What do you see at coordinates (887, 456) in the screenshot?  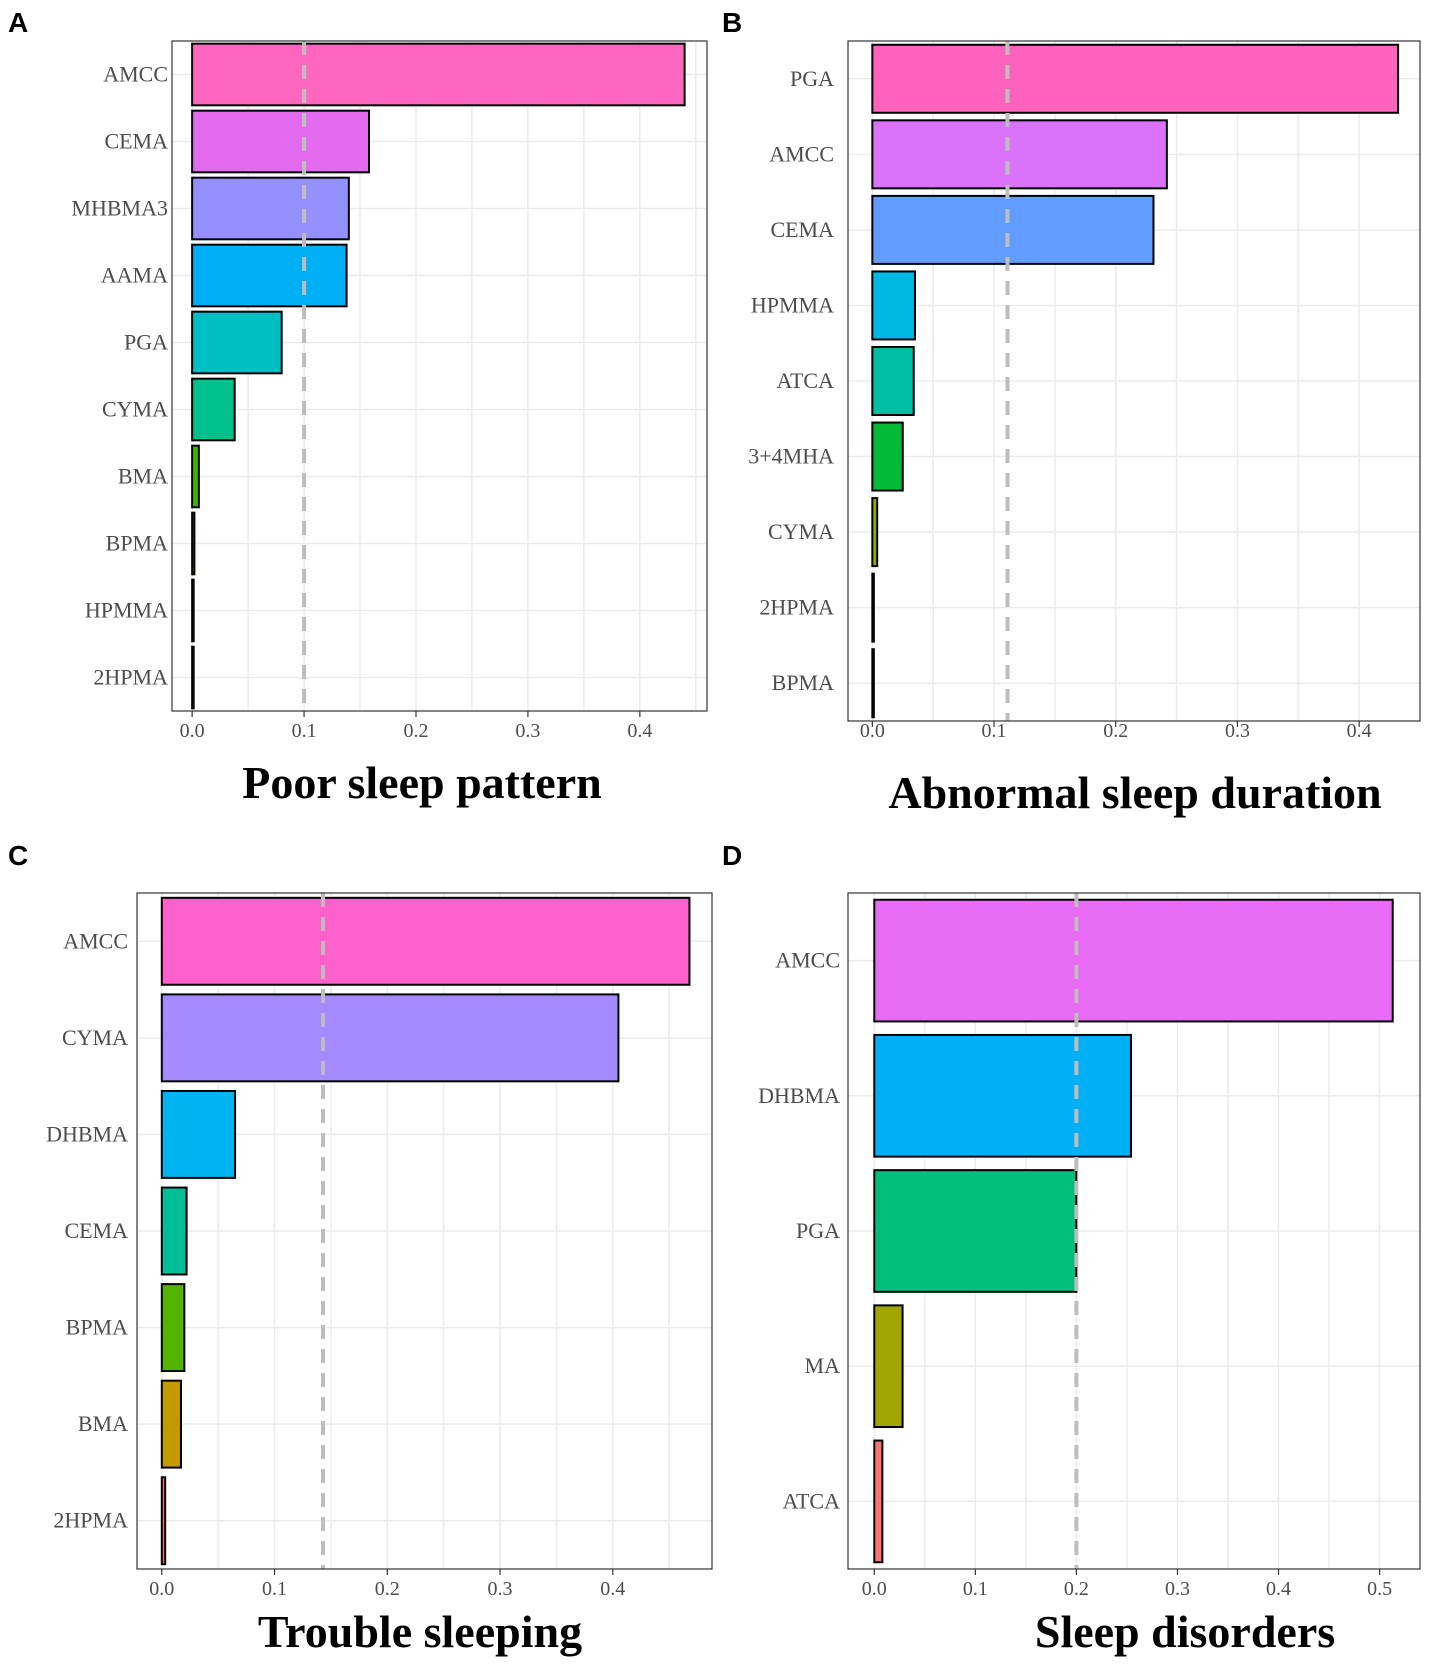 I see `bar-3-4mha` at bounding box center [887, 456].